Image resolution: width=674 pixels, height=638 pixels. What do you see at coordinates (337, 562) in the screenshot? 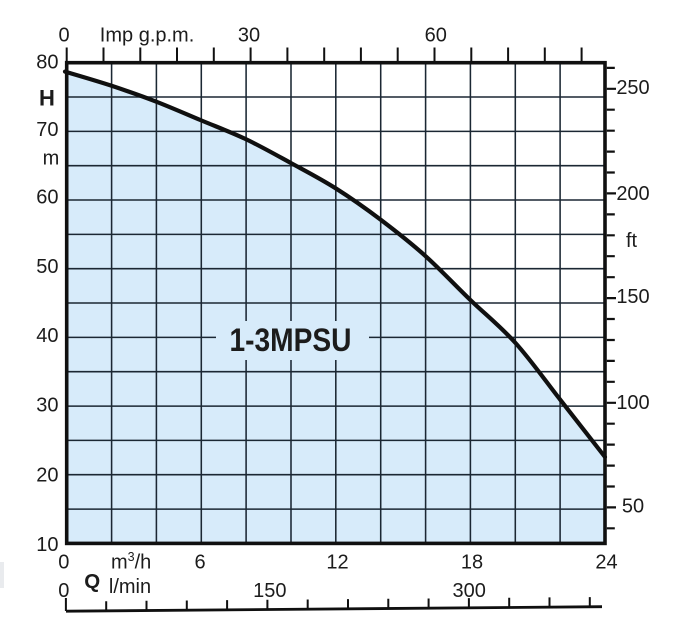
I see `svg-text: 12` at bounding box center [337, 562].